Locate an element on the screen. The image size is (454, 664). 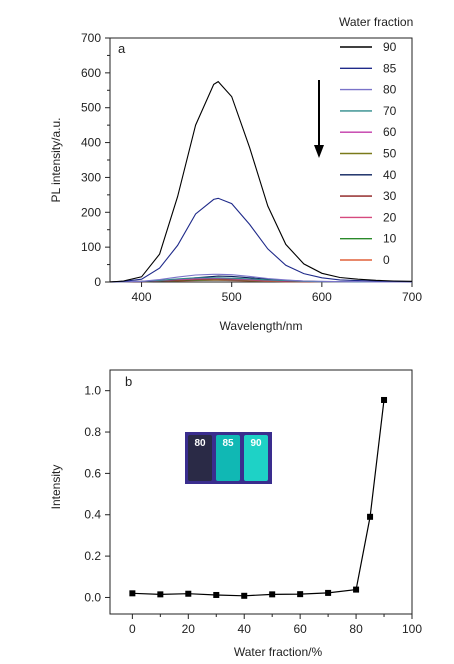
panel-b-y-tick-label: 0.6 is located at coordinates (92, 473).